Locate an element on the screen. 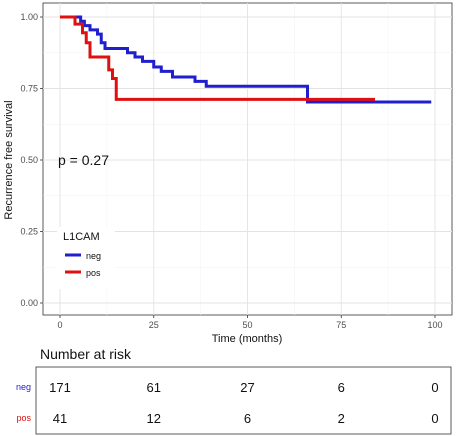 This screenshot has width=458, height=436. x-tick-label: 0 is located at coordinates (59, 325).